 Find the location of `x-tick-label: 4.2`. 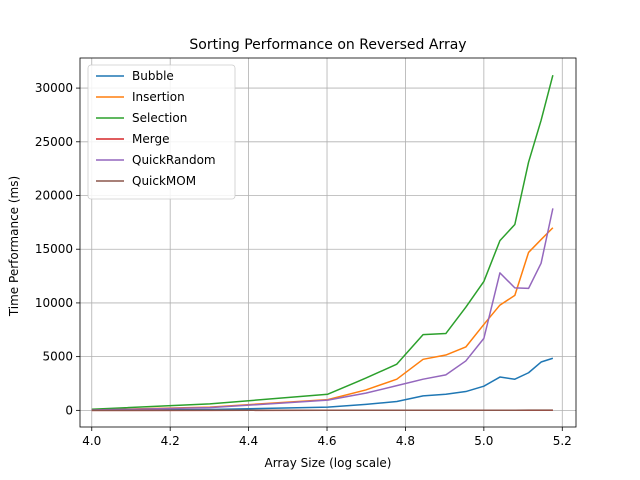

x-tick-label: 4.2 is located at coordinates (170, 441).